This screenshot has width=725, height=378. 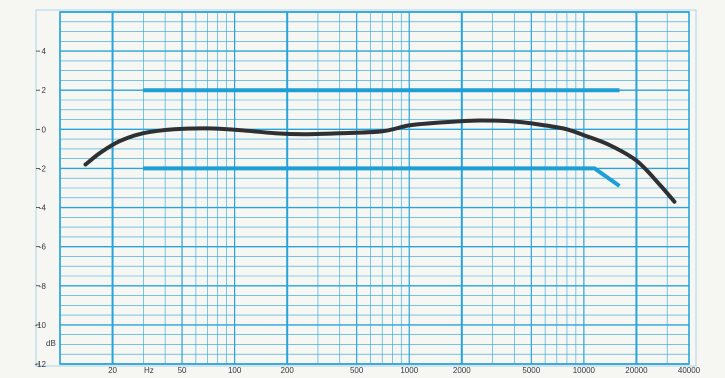 I want to click on y-axis-unit-label: dB, so click(x=51, y=343).